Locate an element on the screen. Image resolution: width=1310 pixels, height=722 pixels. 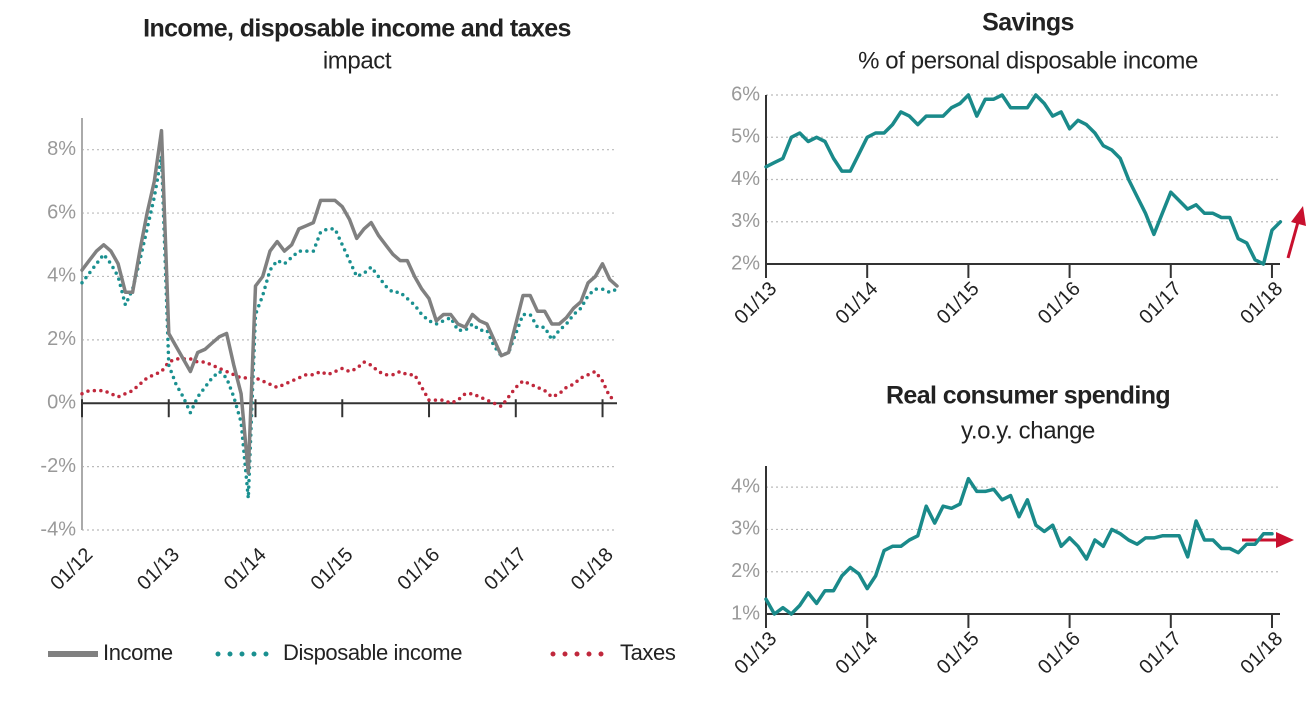
chart-title: Income, disposable income and taxes is located at coordinates (357, 29).